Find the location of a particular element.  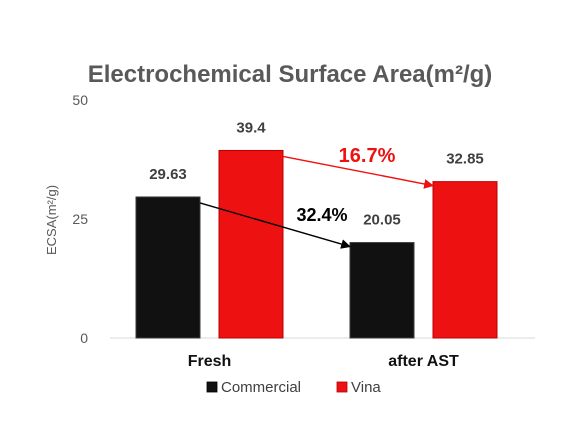

y-tick-label: 25 is located at coordinates (80, 219).